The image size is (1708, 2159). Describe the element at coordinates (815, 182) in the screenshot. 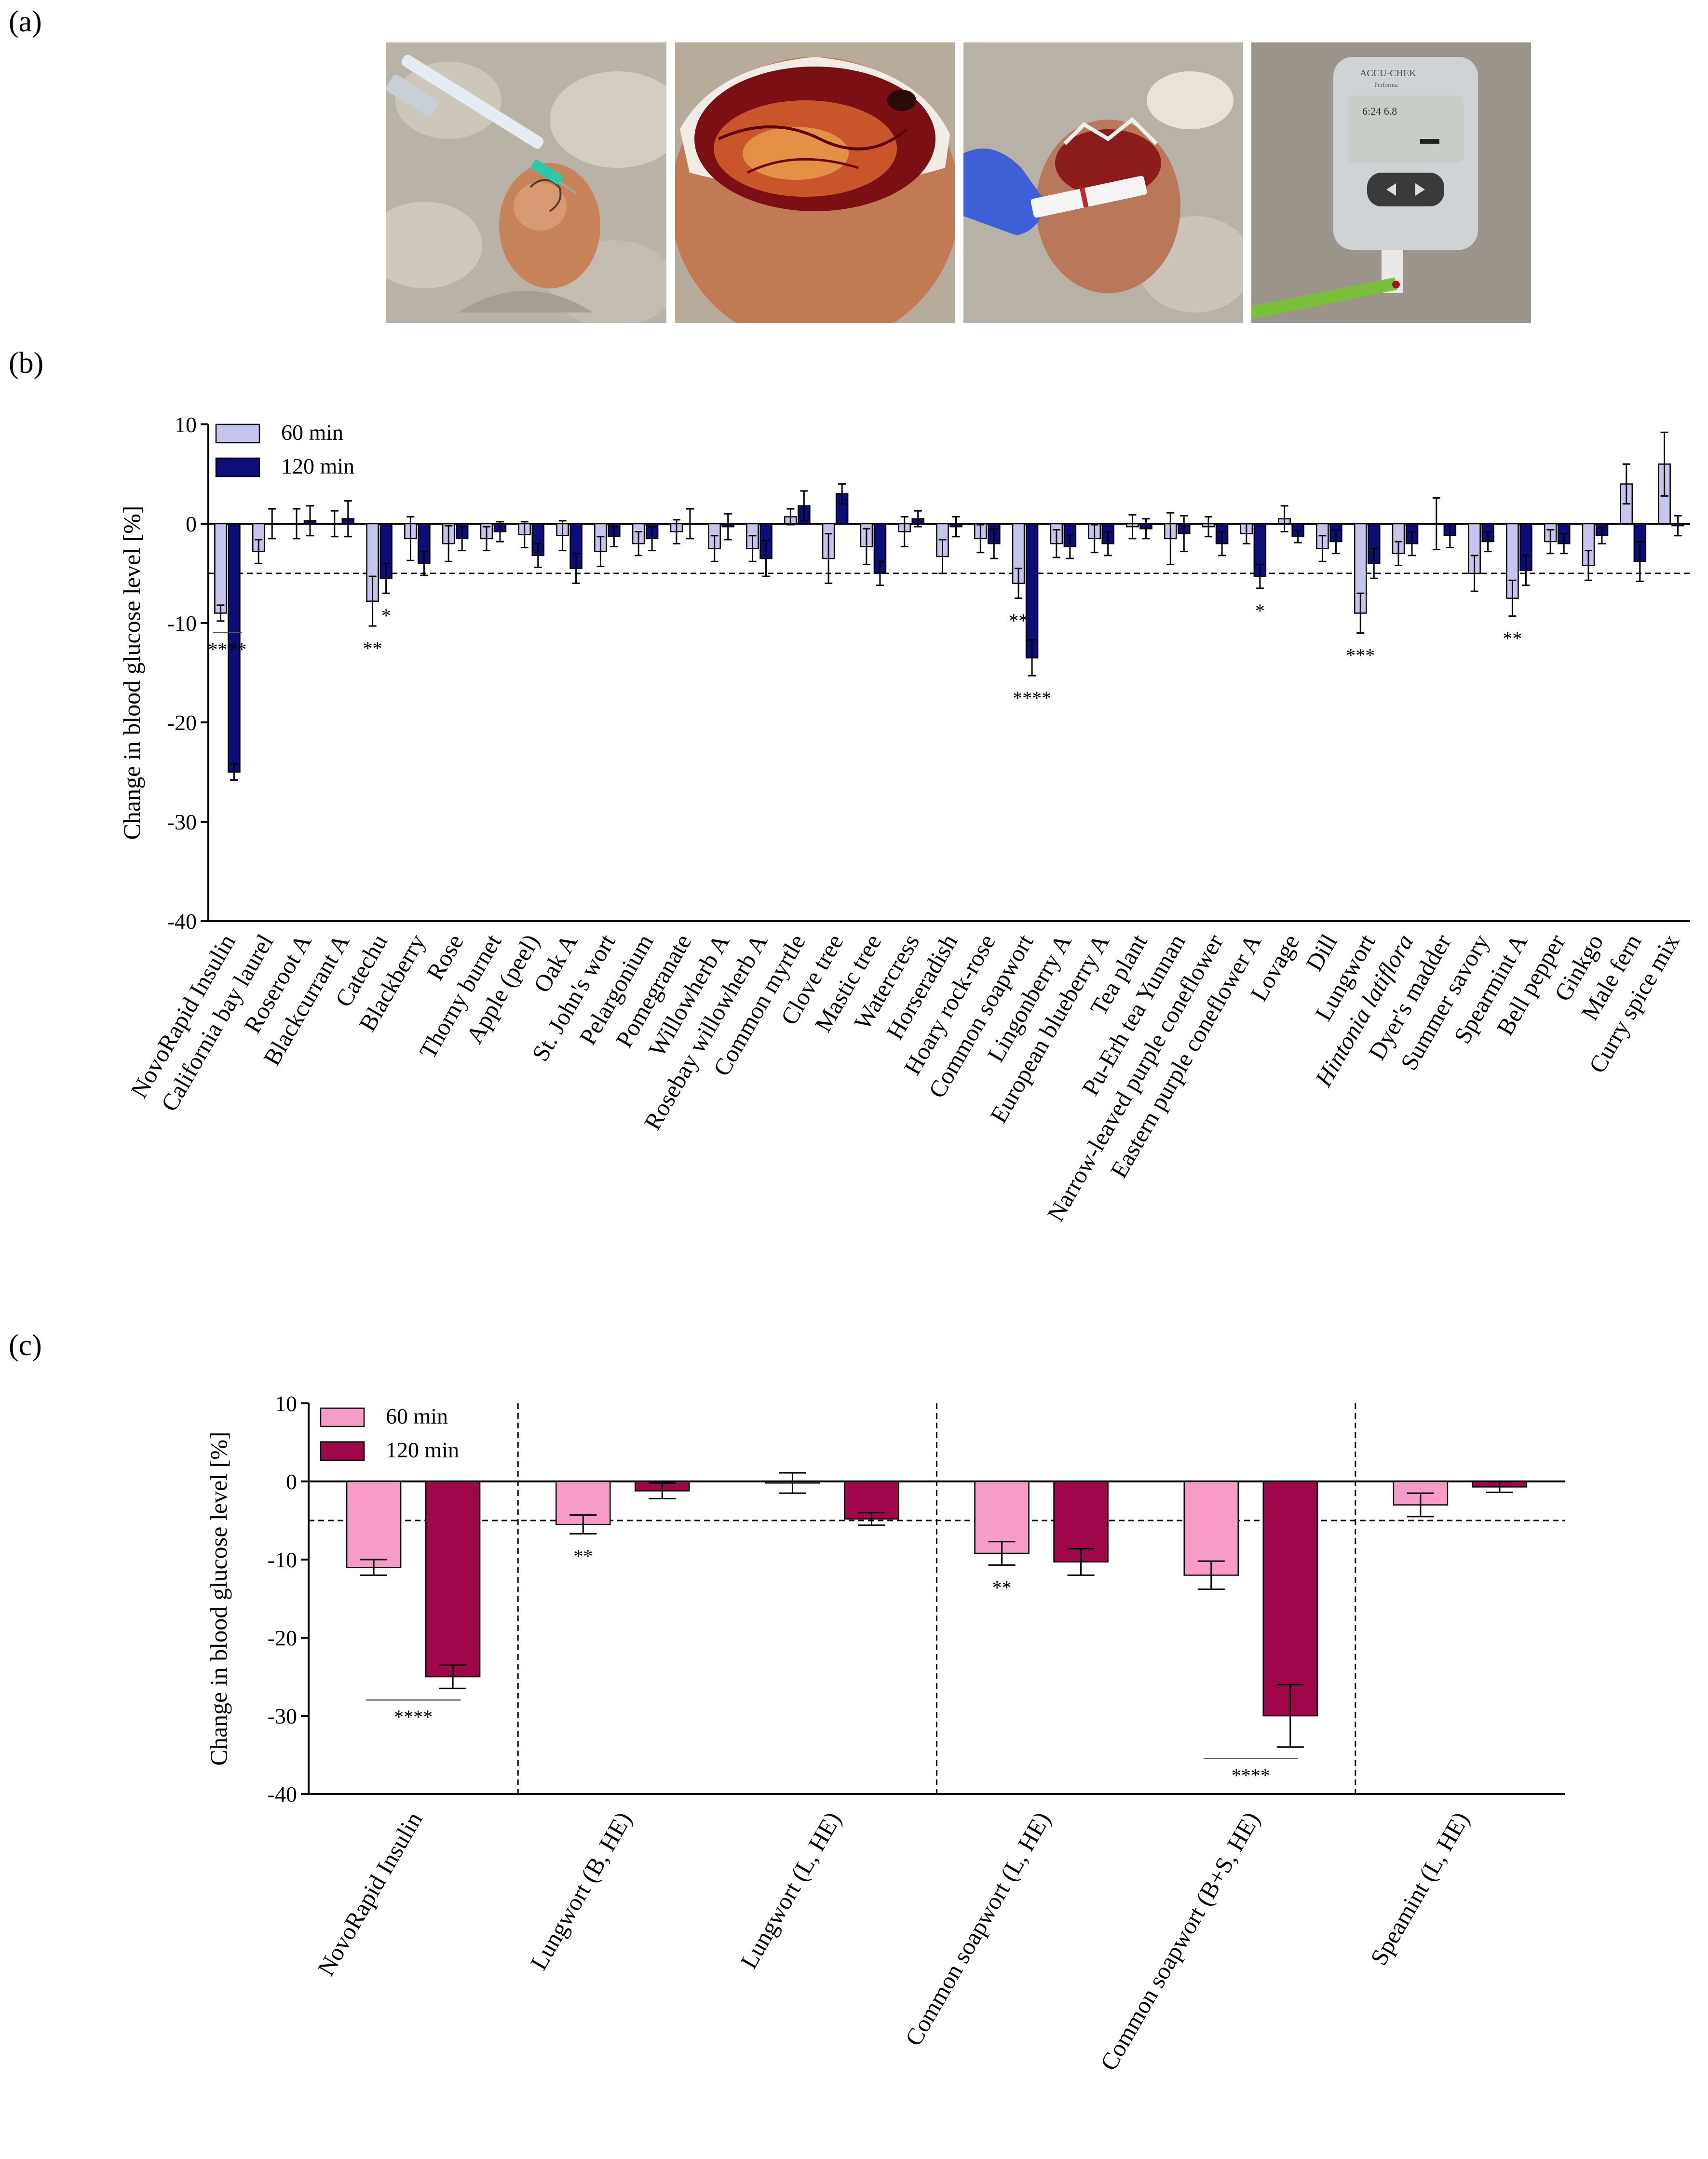

I see `photo-opened-egg` at that location.